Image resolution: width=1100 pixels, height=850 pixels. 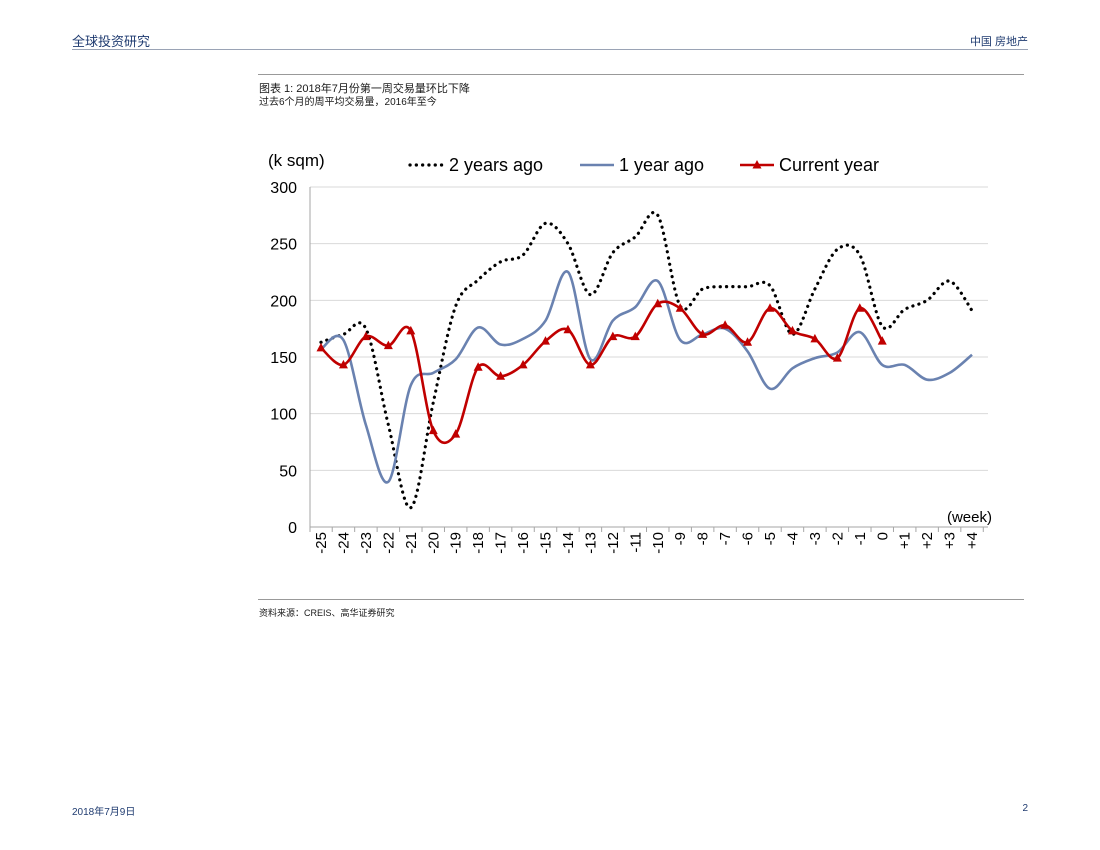 What do you see at coordinates (283, 415) in the screenshot?
I see `y-tick-label: 100` at bounding box center [283, 415].